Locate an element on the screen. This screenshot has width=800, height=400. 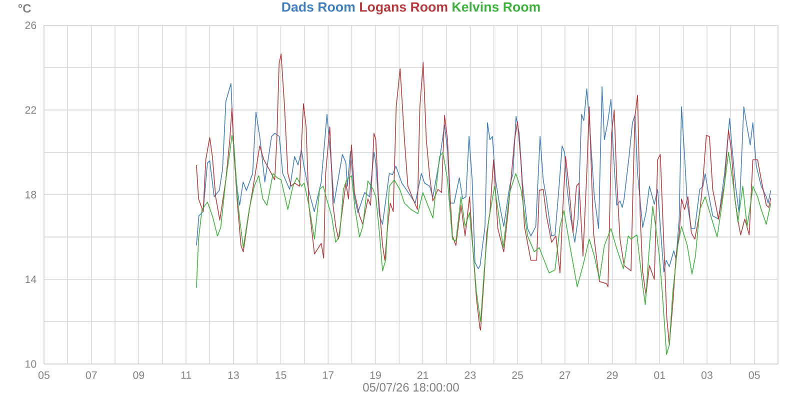
x-tick-label: 25 is located at coordinates (518, 375).